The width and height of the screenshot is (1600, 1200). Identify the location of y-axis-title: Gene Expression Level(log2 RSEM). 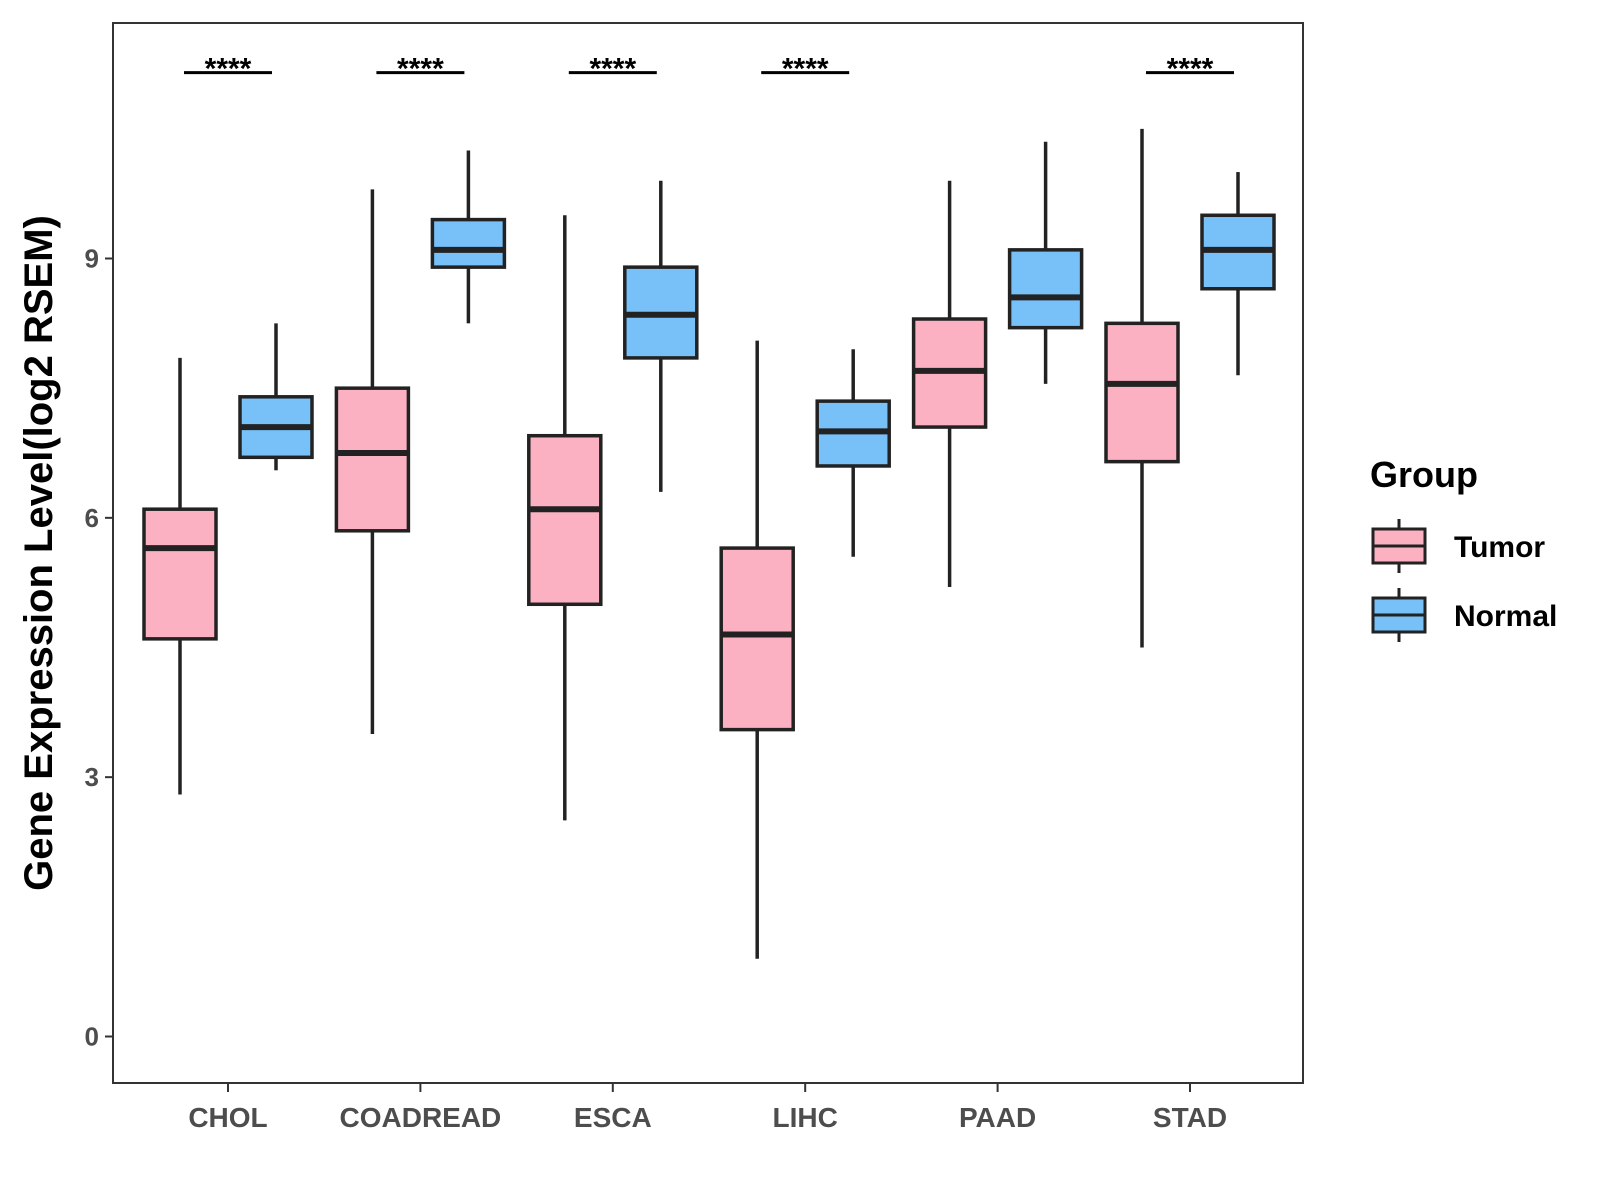
(39, 553).